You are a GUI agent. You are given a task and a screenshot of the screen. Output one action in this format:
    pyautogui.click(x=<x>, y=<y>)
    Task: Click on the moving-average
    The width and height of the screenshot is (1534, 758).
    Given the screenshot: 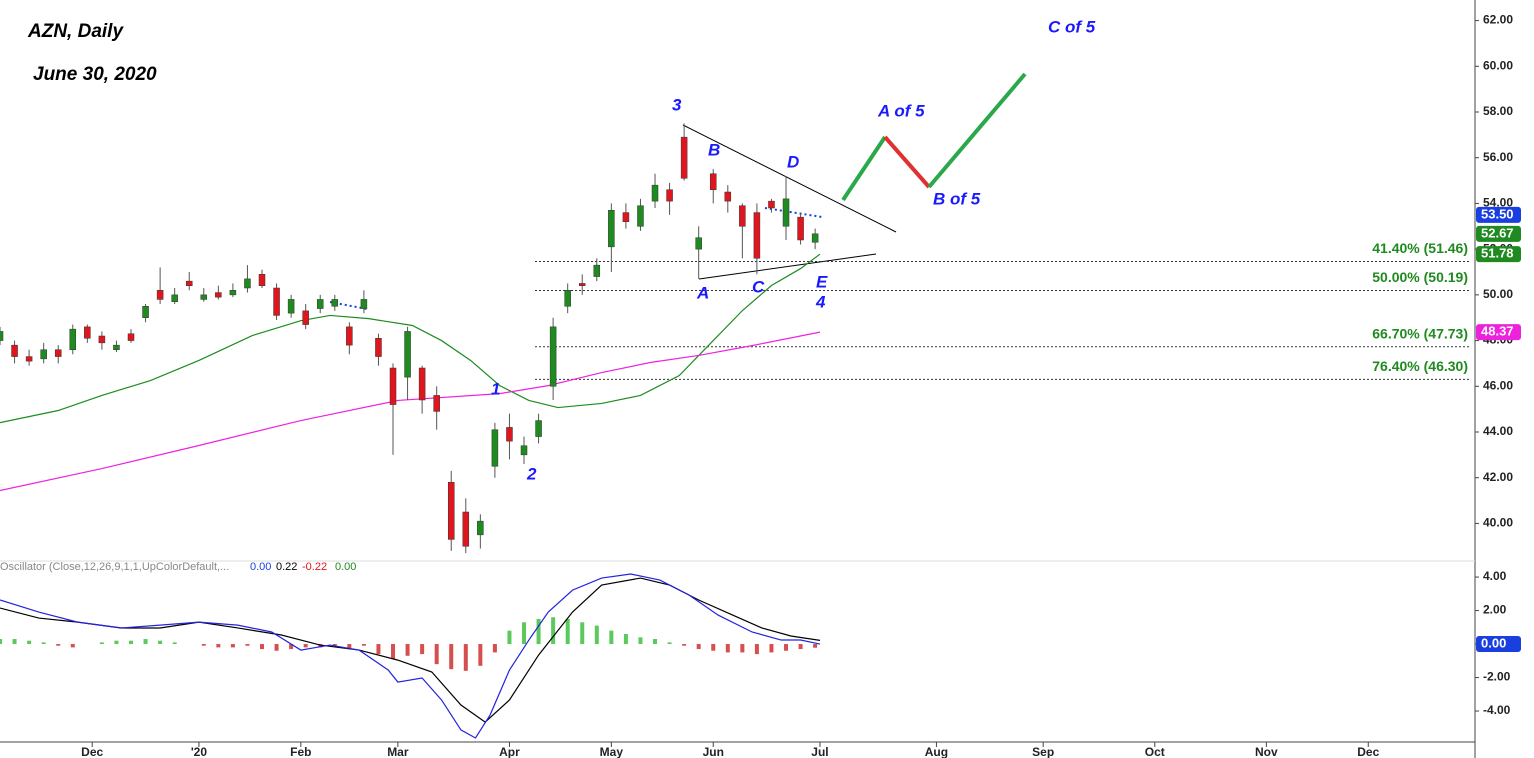 What is the action you would take?
    pyautogui.click(x=410, y=411)
    